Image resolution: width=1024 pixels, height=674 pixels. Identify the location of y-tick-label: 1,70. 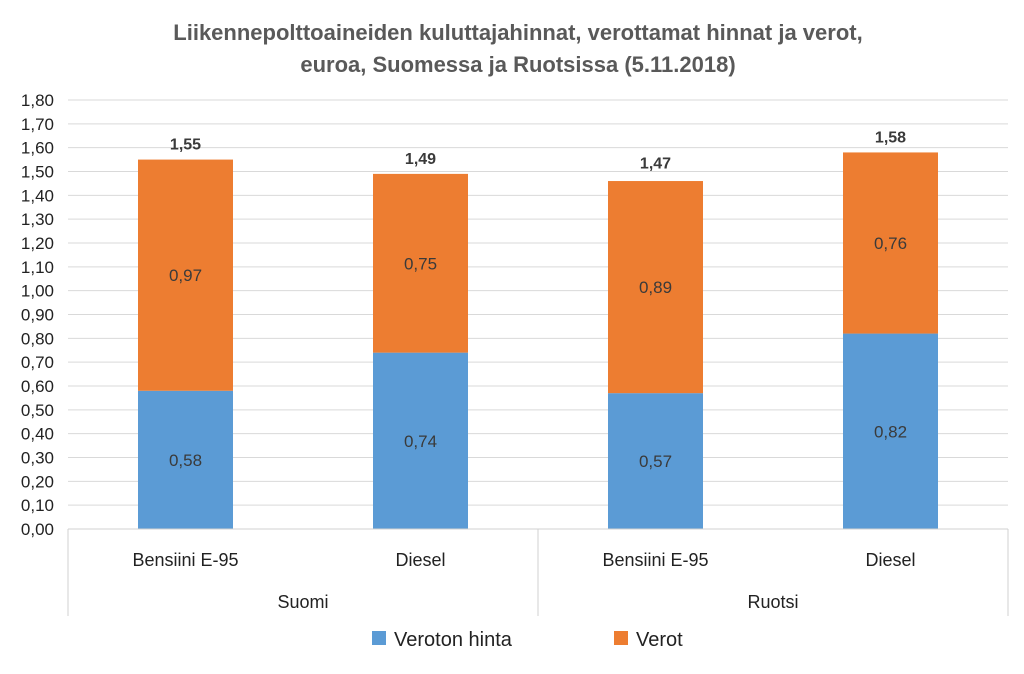
(37, 124).